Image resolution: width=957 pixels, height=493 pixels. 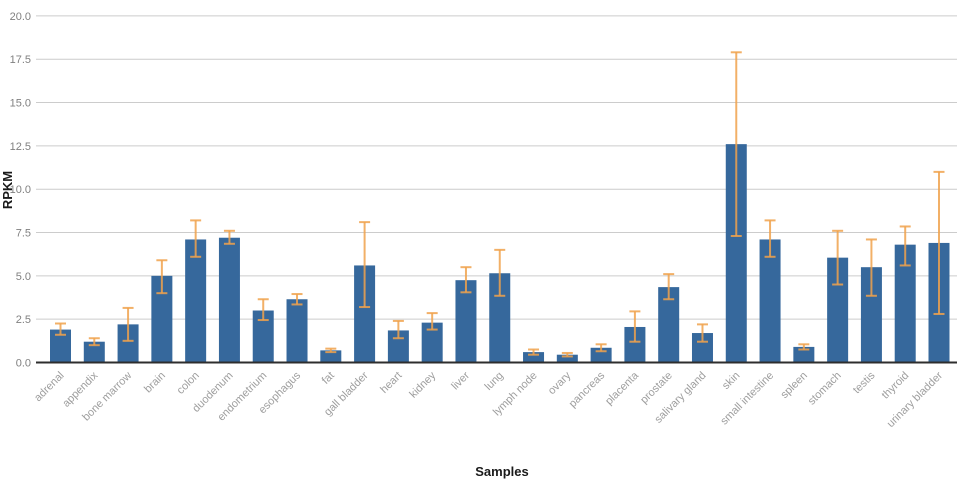 I want to click on error-bar-prostate, so click(x=669, y=287).